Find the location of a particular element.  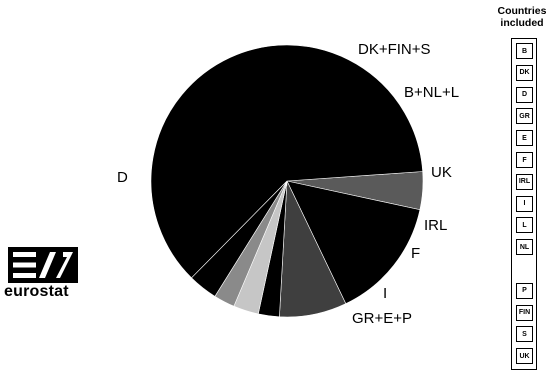

eurostat-logo-text: eurostat is located at coordinates (36, 291).